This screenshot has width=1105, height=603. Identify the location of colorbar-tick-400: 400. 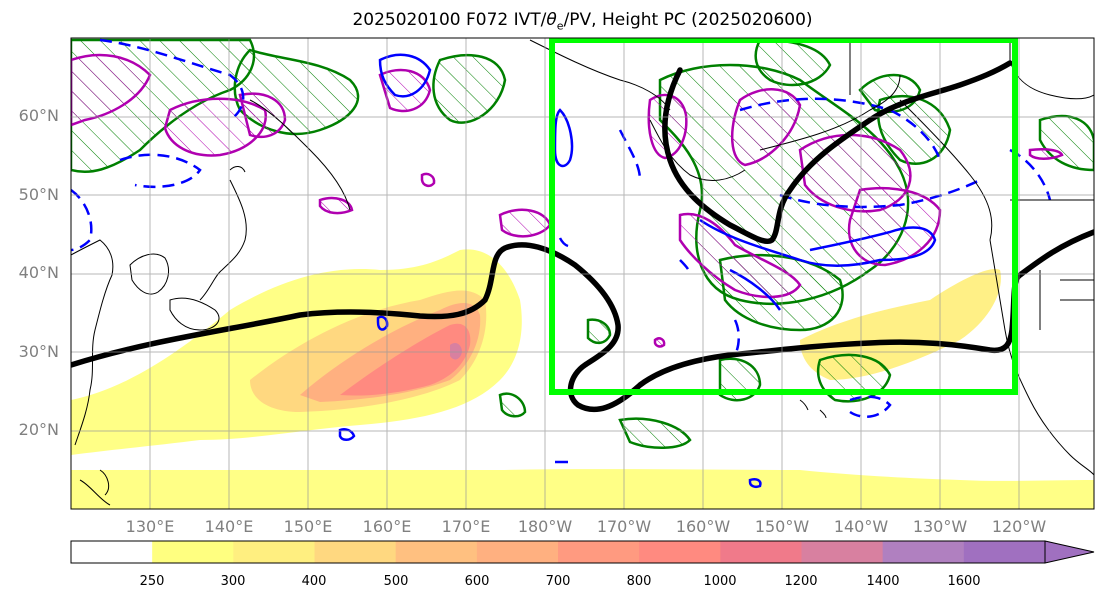
(314, 581).